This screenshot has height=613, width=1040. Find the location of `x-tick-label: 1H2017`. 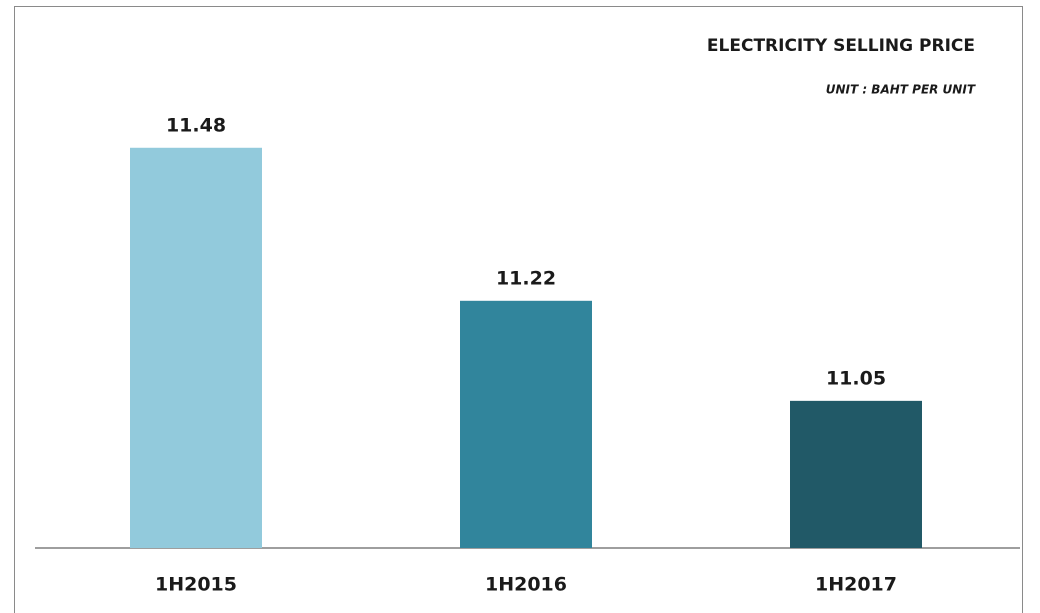

x-tick-label: 1H2017 is located at coordinates (856, 585).